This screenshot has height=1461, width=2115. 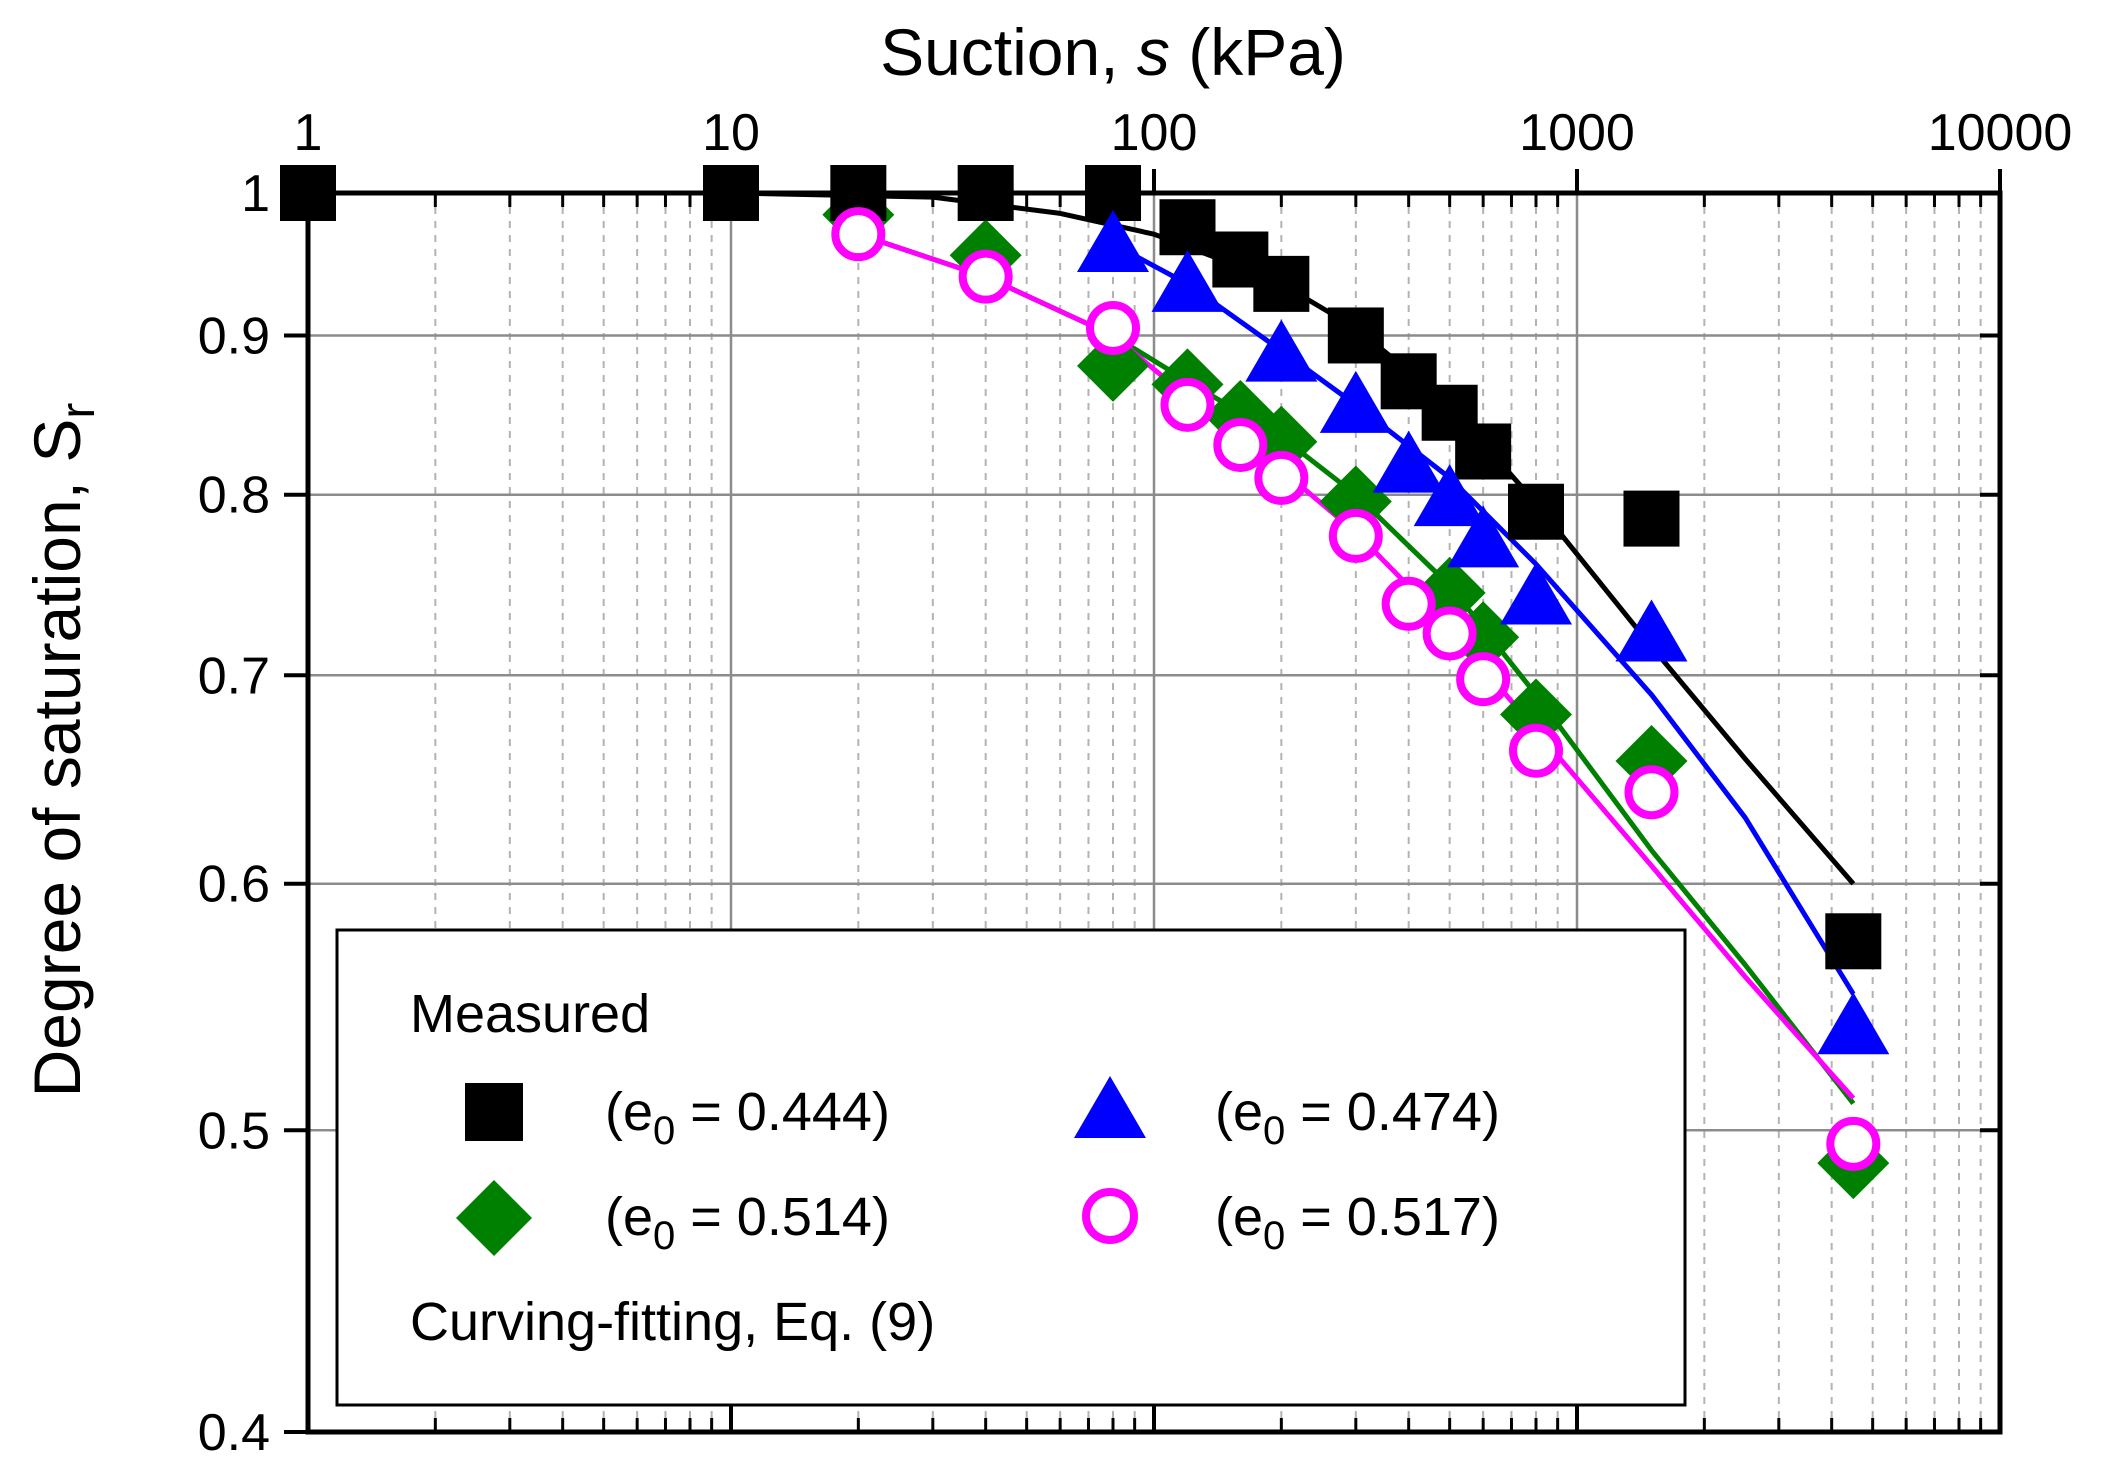 I want to click on legend-marker-circle, so click(x=1110, y=1216).